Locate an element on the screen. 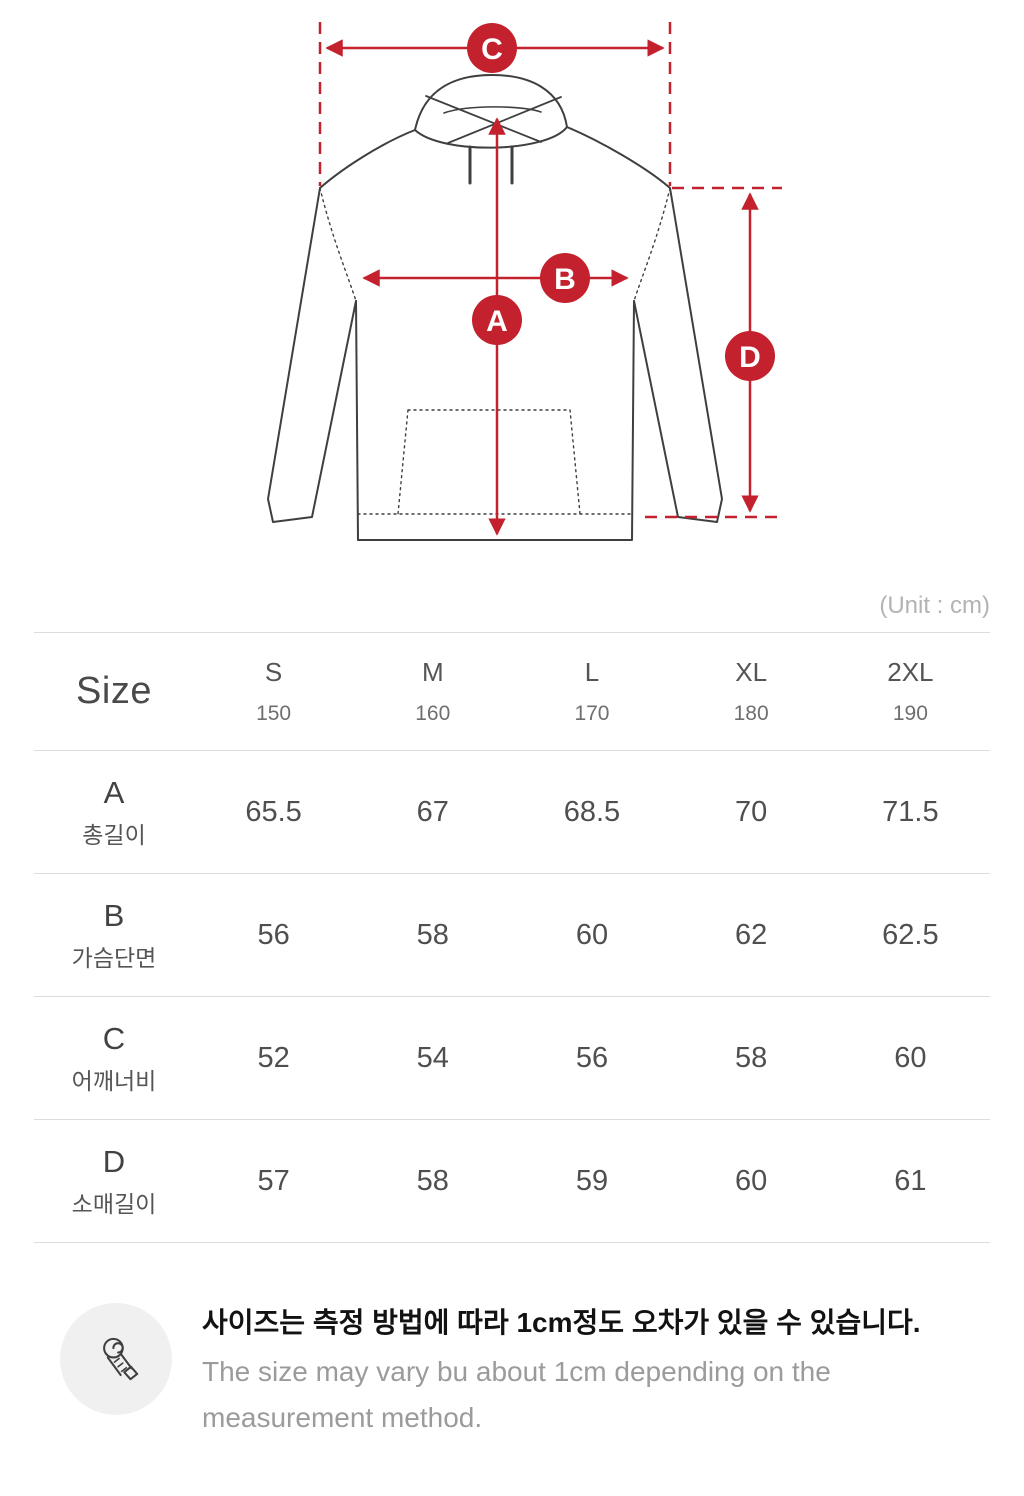  c-badge is located at coordinates (492, 48).